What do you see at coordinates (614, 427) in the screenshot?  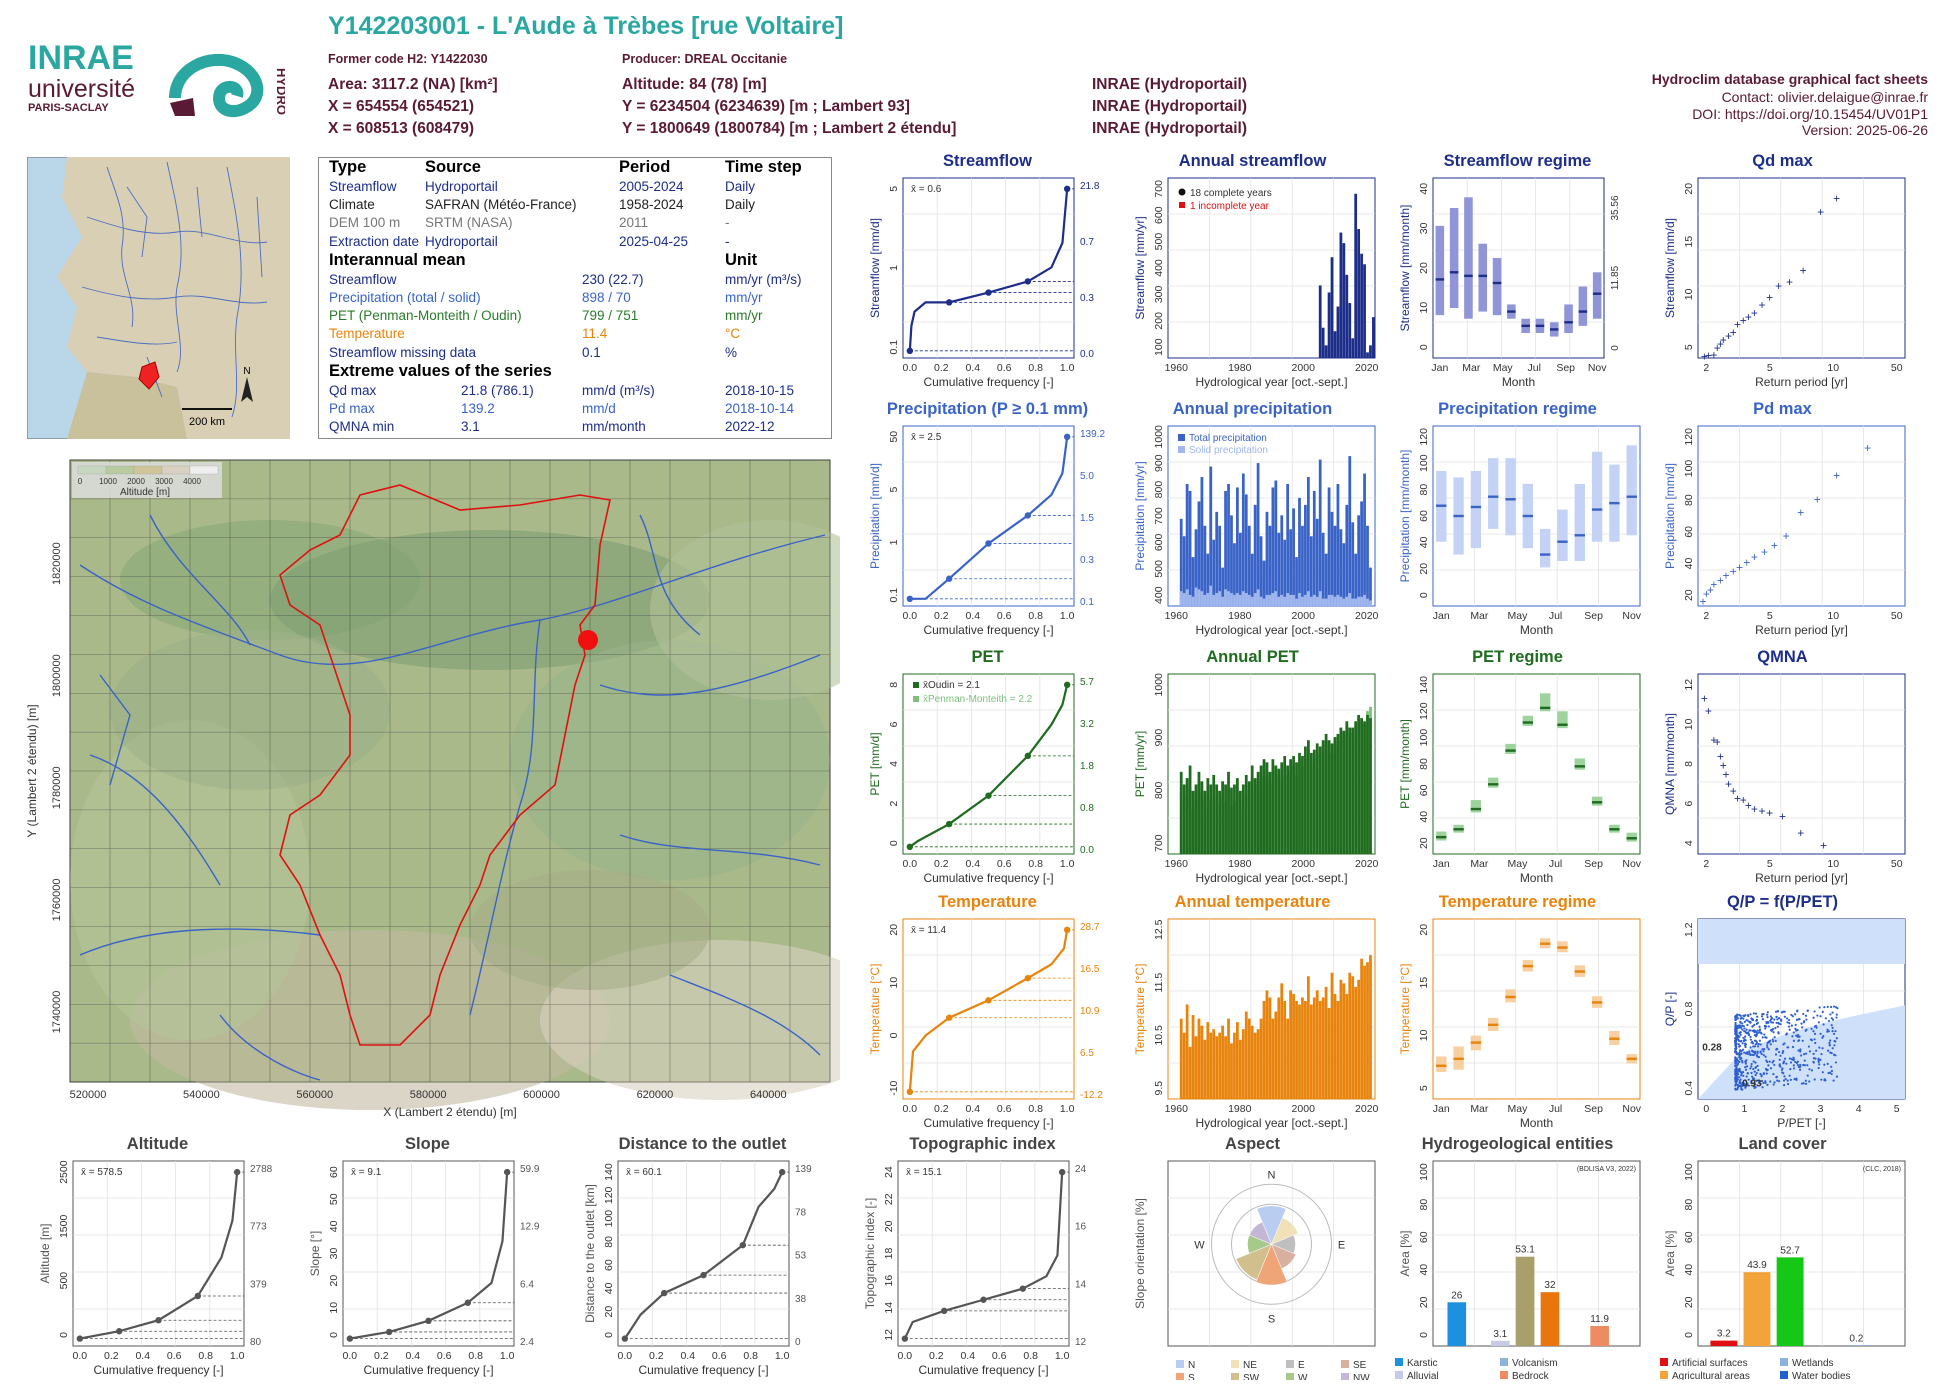 I see `extreme-unit: mm/month` at bounding box center [614, 427].